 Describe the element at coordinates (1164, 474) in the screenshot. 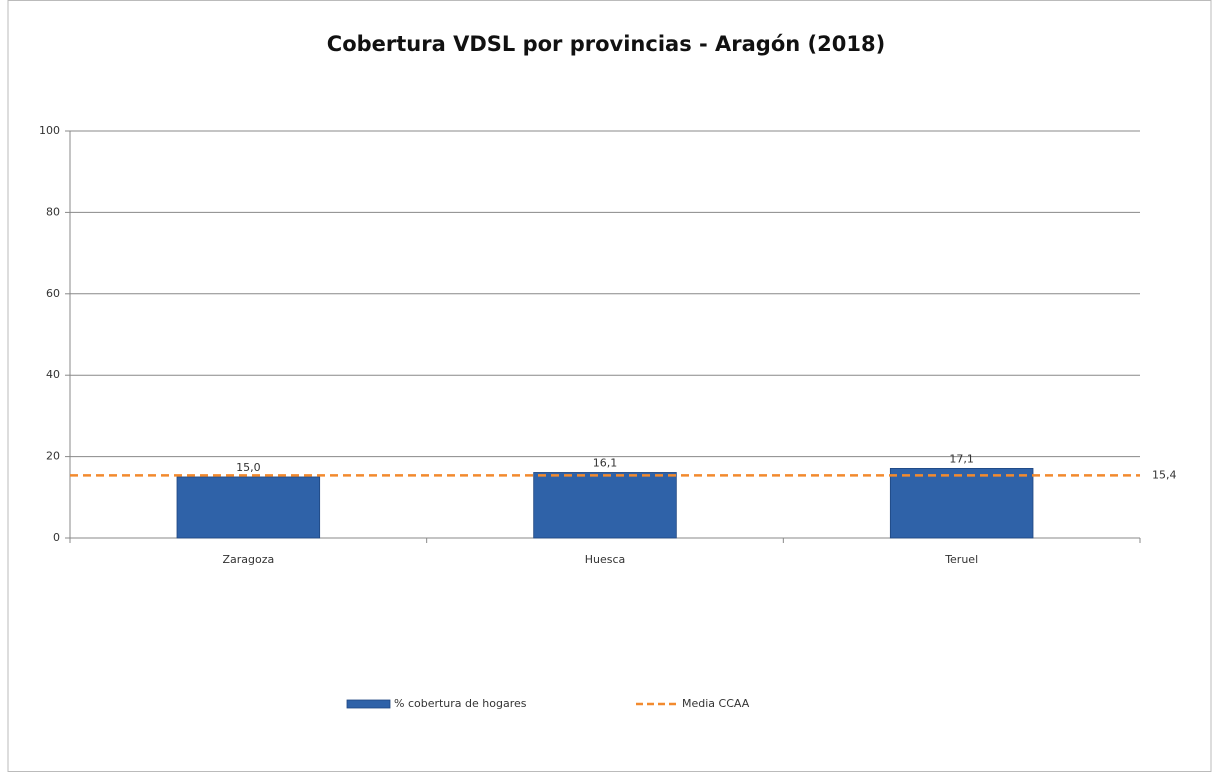

I see `reference-label: 15,4` at that location.